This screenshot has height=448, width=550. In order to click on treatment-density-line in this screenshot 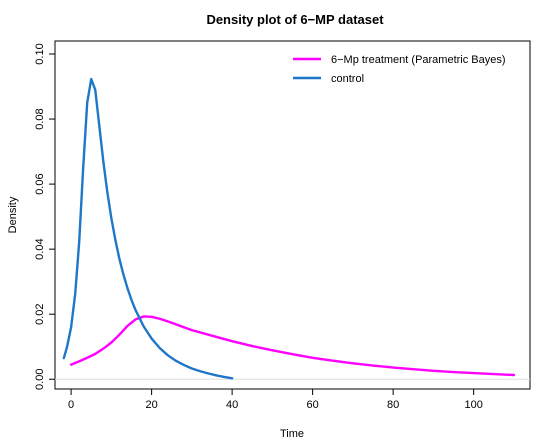, I will do `click(292, 346)`.